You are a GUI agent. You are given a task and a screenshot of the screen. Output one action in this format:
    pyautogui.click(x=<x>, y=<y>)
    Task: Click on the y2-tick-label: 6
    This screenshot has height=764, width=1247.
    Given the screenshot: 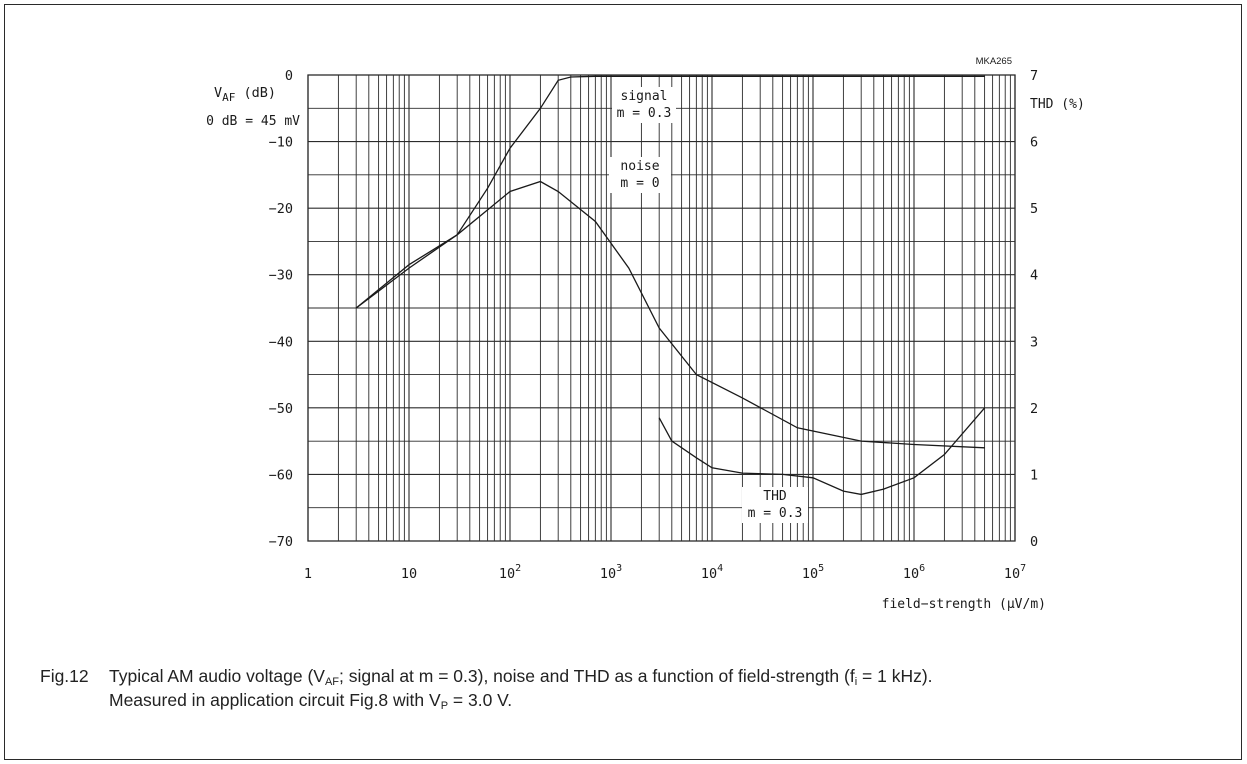 What is the action you would take?
    pyautogui.click(x=1034, y=143)
    